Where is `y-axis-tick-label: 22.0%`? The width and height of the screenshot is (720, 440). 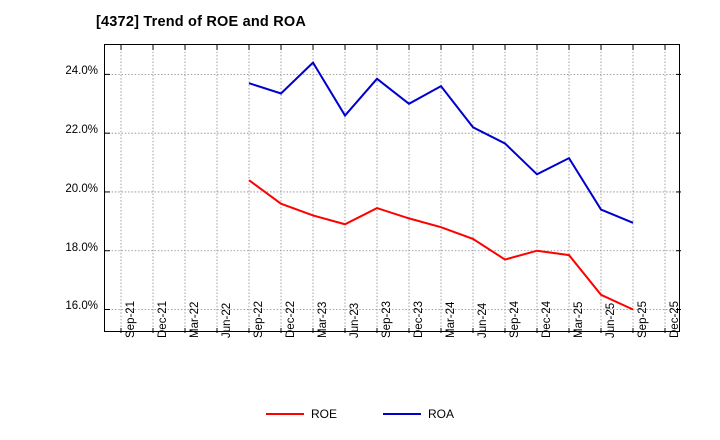
y-axis-tick-label: 22.0% is located at coordinates (81, 130).